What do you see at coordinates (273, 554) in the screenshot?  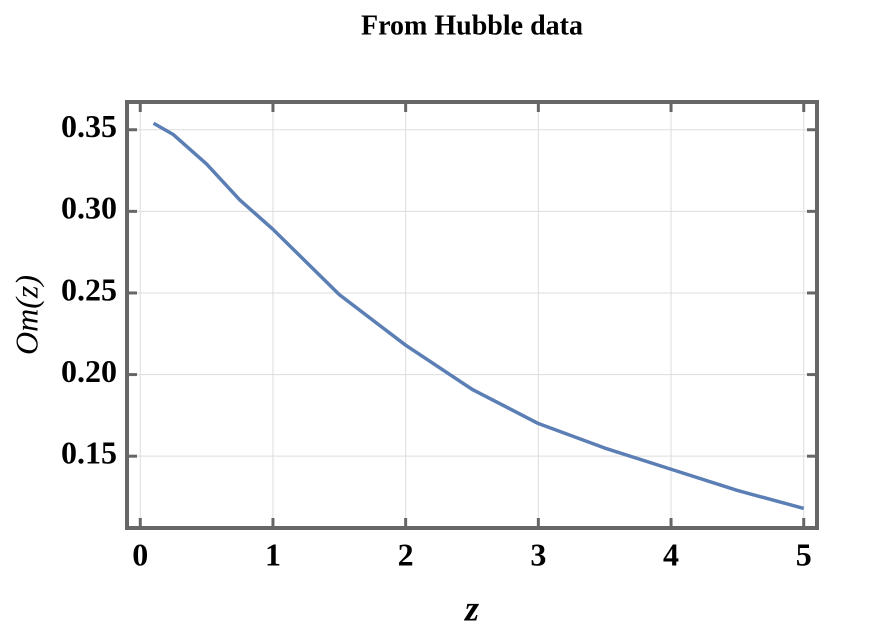 I see `x-tick-label: 1` at bounding box center [273, 554].